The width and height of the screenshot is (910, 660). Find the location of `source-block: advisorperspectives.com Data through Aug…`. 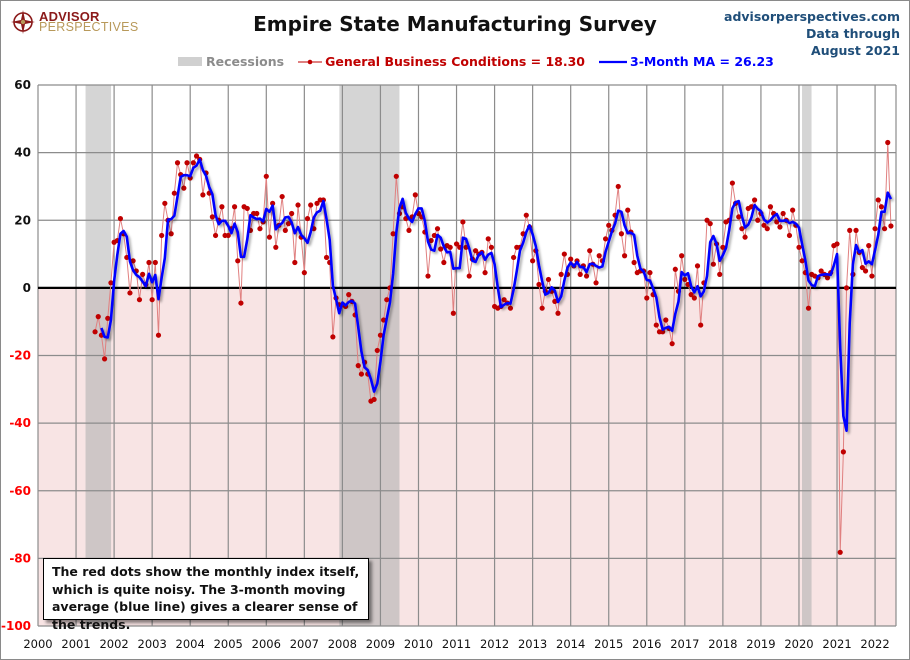

source-block: advisorperspectives.com Data through Aug… is located at coordinates (812, 33).